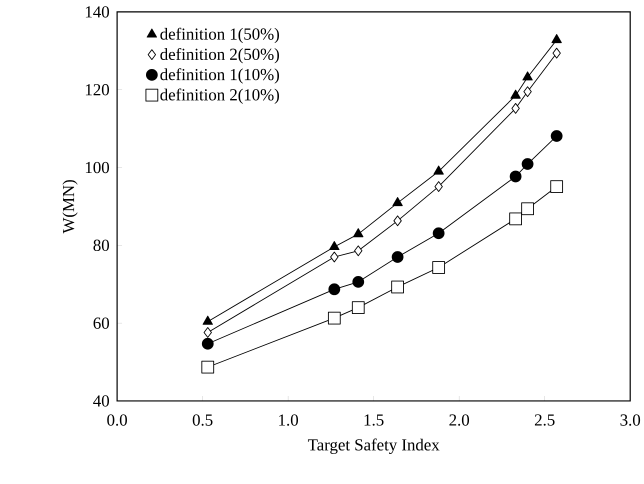 Image resolution: width=644 pixels, height=484 pixels. Describe the element at coordinates (374, 446) in the screenshot. I see `x-axis-title: Target Safety Index` at that location.